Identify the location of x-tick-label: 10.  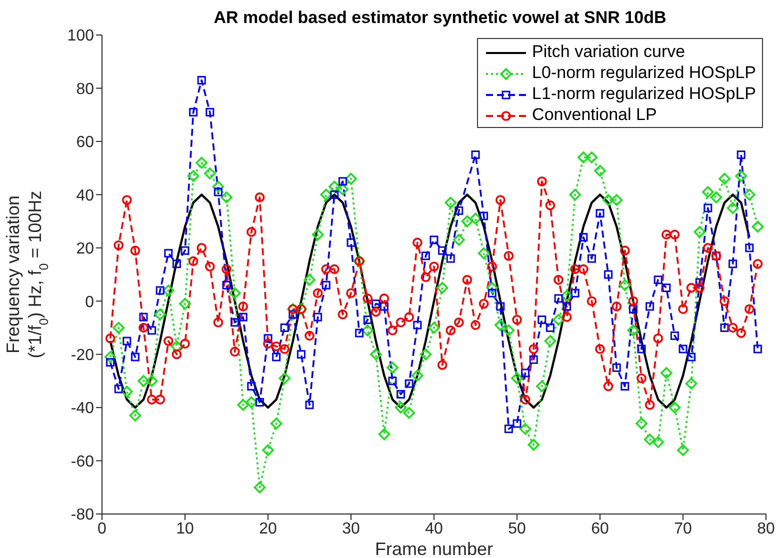
(185, 529).